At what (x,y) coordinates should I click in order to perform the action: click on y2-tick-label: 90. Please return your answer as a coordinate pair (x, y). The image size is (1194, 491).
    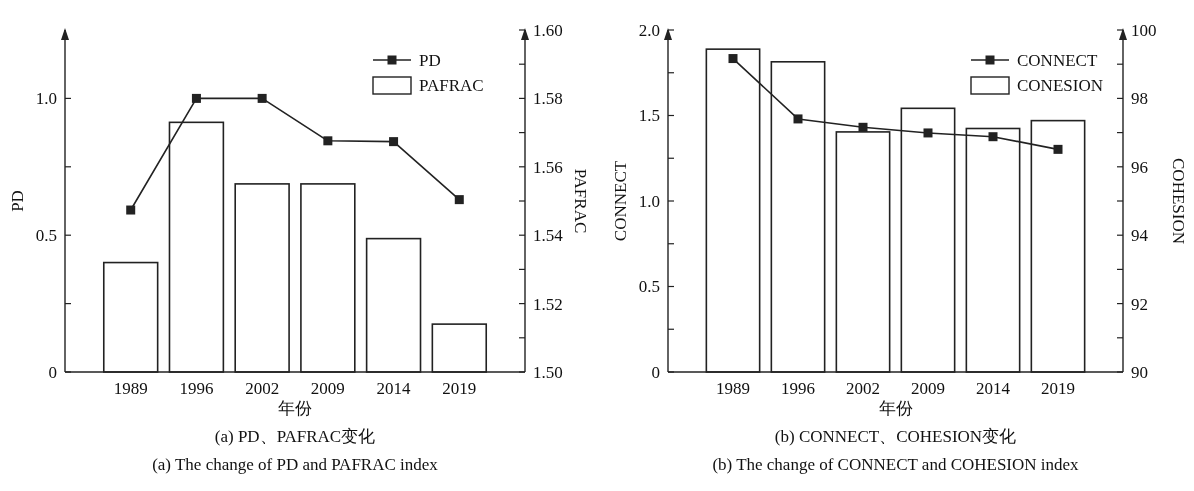
    Looking at the image, I should click on (1139, 372).